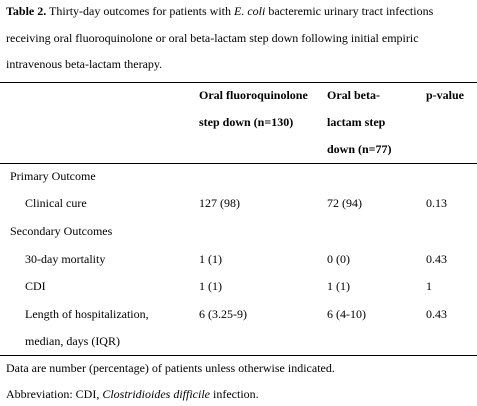 This screenshot has height=406, width=477. I want to click on row-los-label-line-1: Length of hospitalization,, so click(87, 314).